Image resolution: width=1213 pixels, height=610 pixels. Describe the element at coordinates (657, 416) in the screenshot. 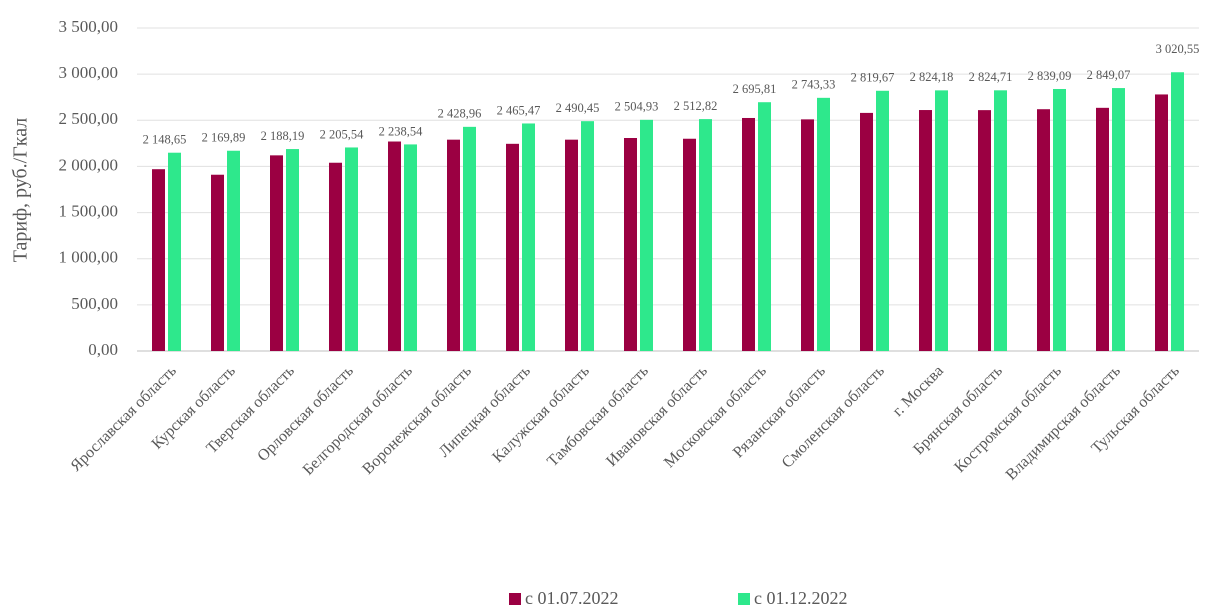

I see `x-tick-label: Ивановская область` at that location.